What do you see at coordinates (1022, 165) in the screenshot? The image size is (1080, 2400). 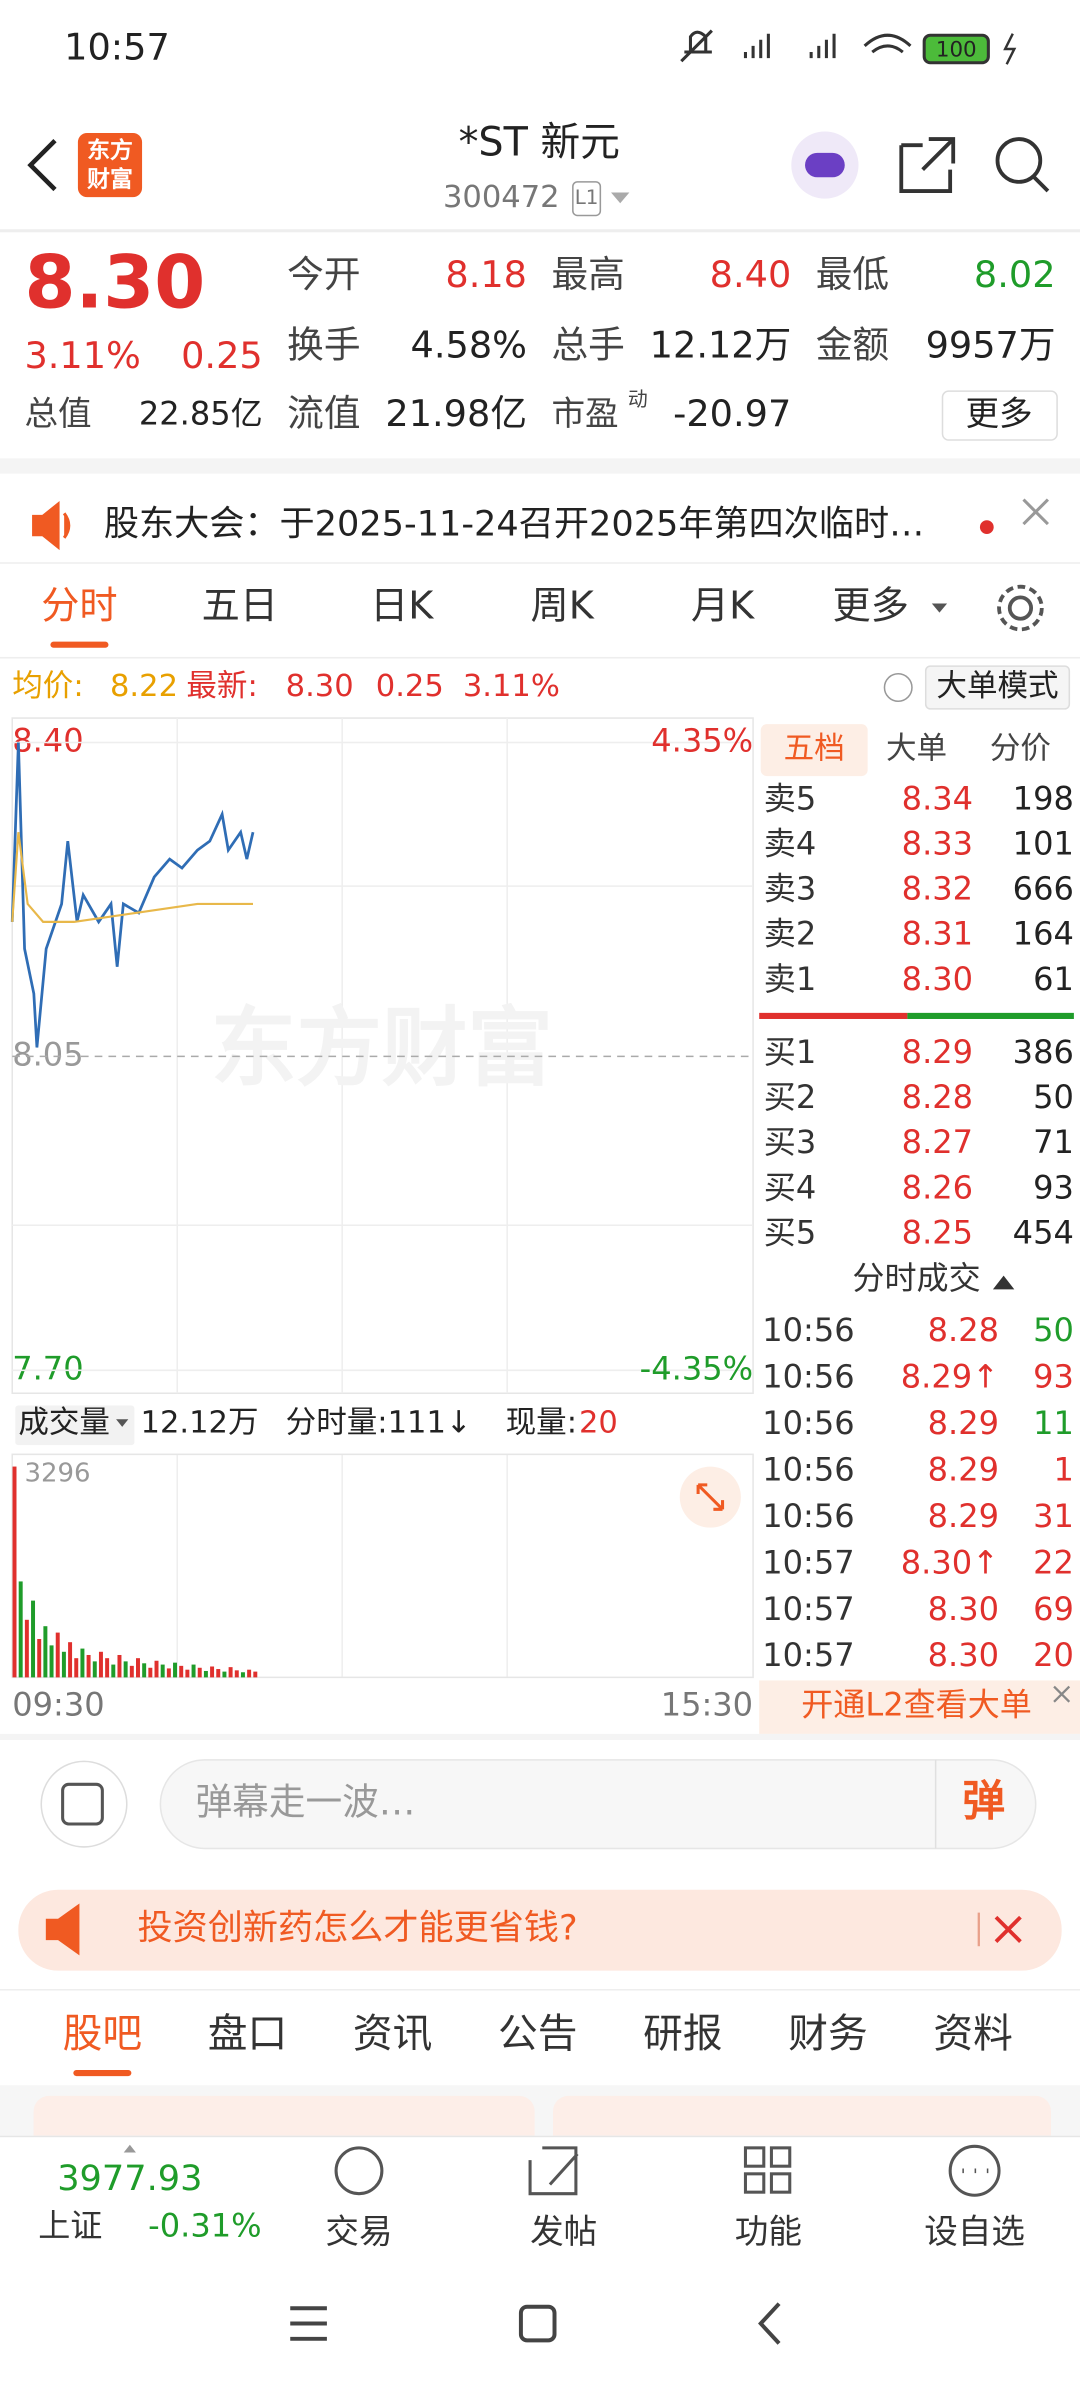 I see `search-icon` at bounding box center [1022, 165].